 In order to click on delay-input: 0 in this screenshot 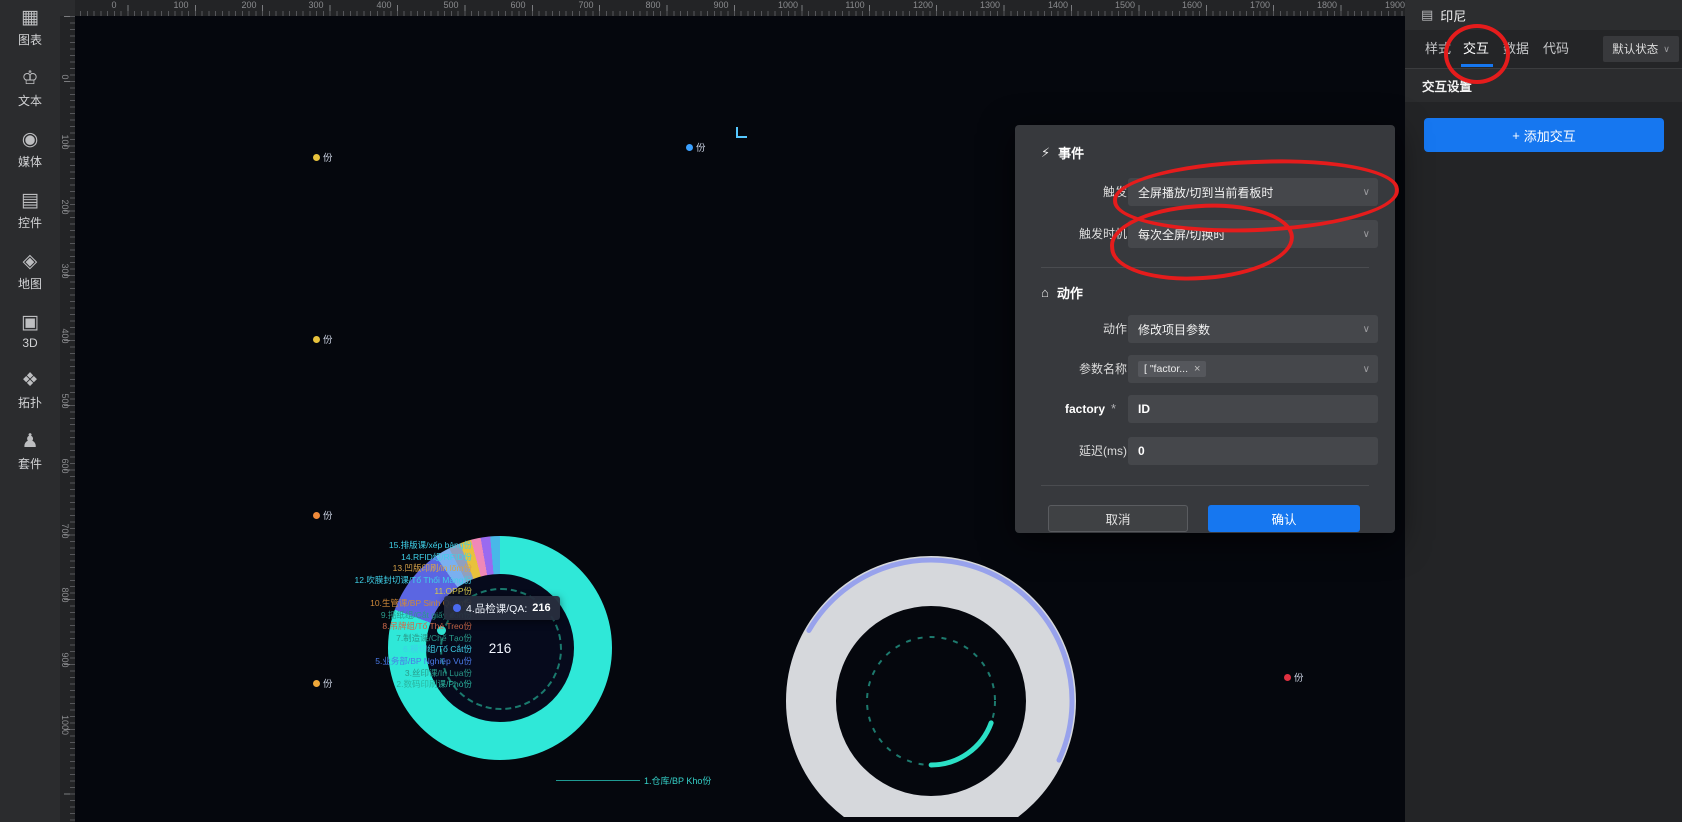, I will do `click(1253, 451)`.